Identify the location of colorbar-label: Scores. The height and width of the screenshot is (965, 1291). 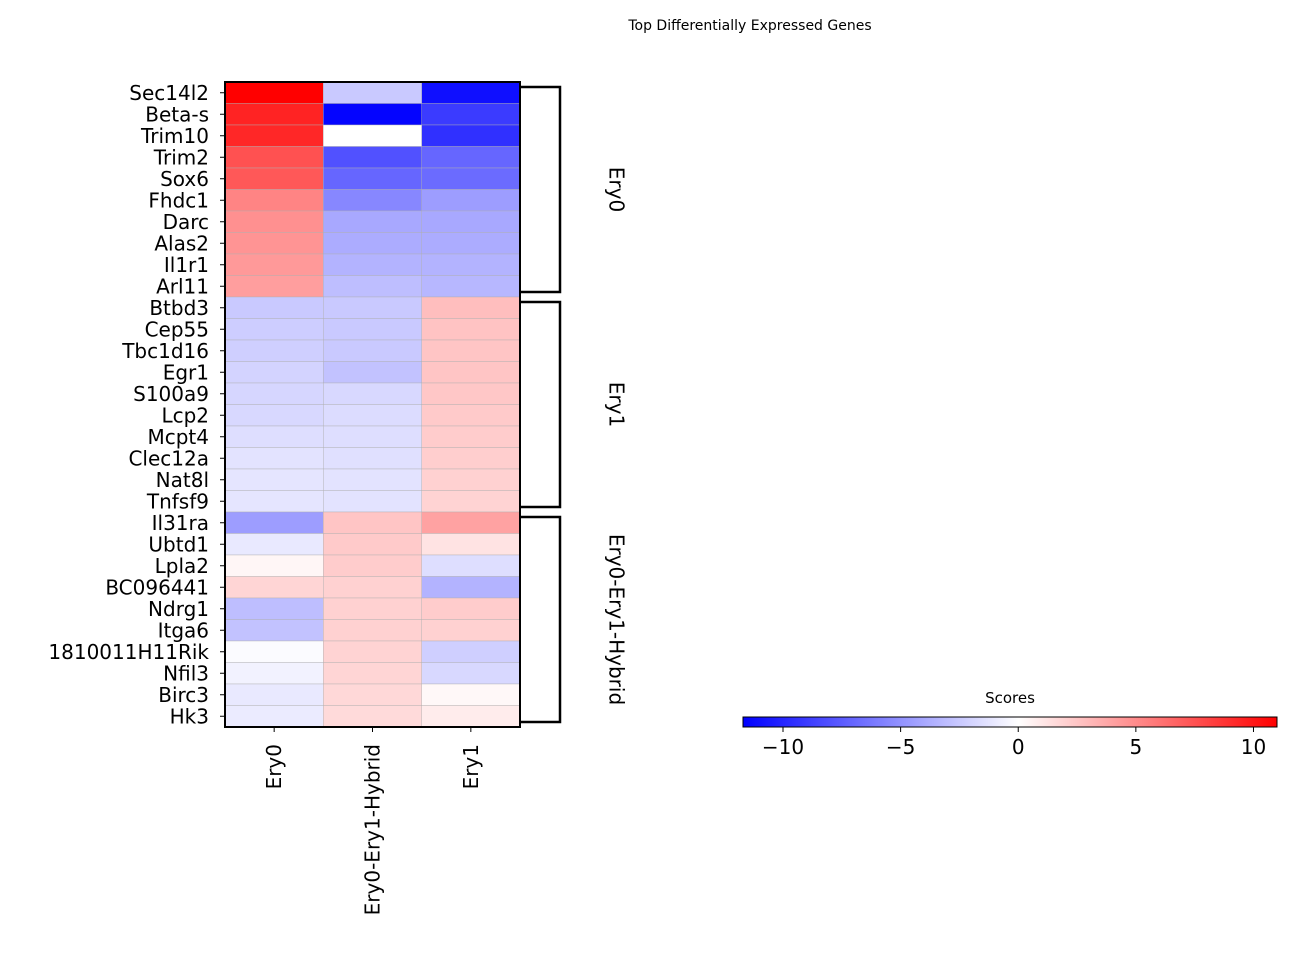
(1010, 698).